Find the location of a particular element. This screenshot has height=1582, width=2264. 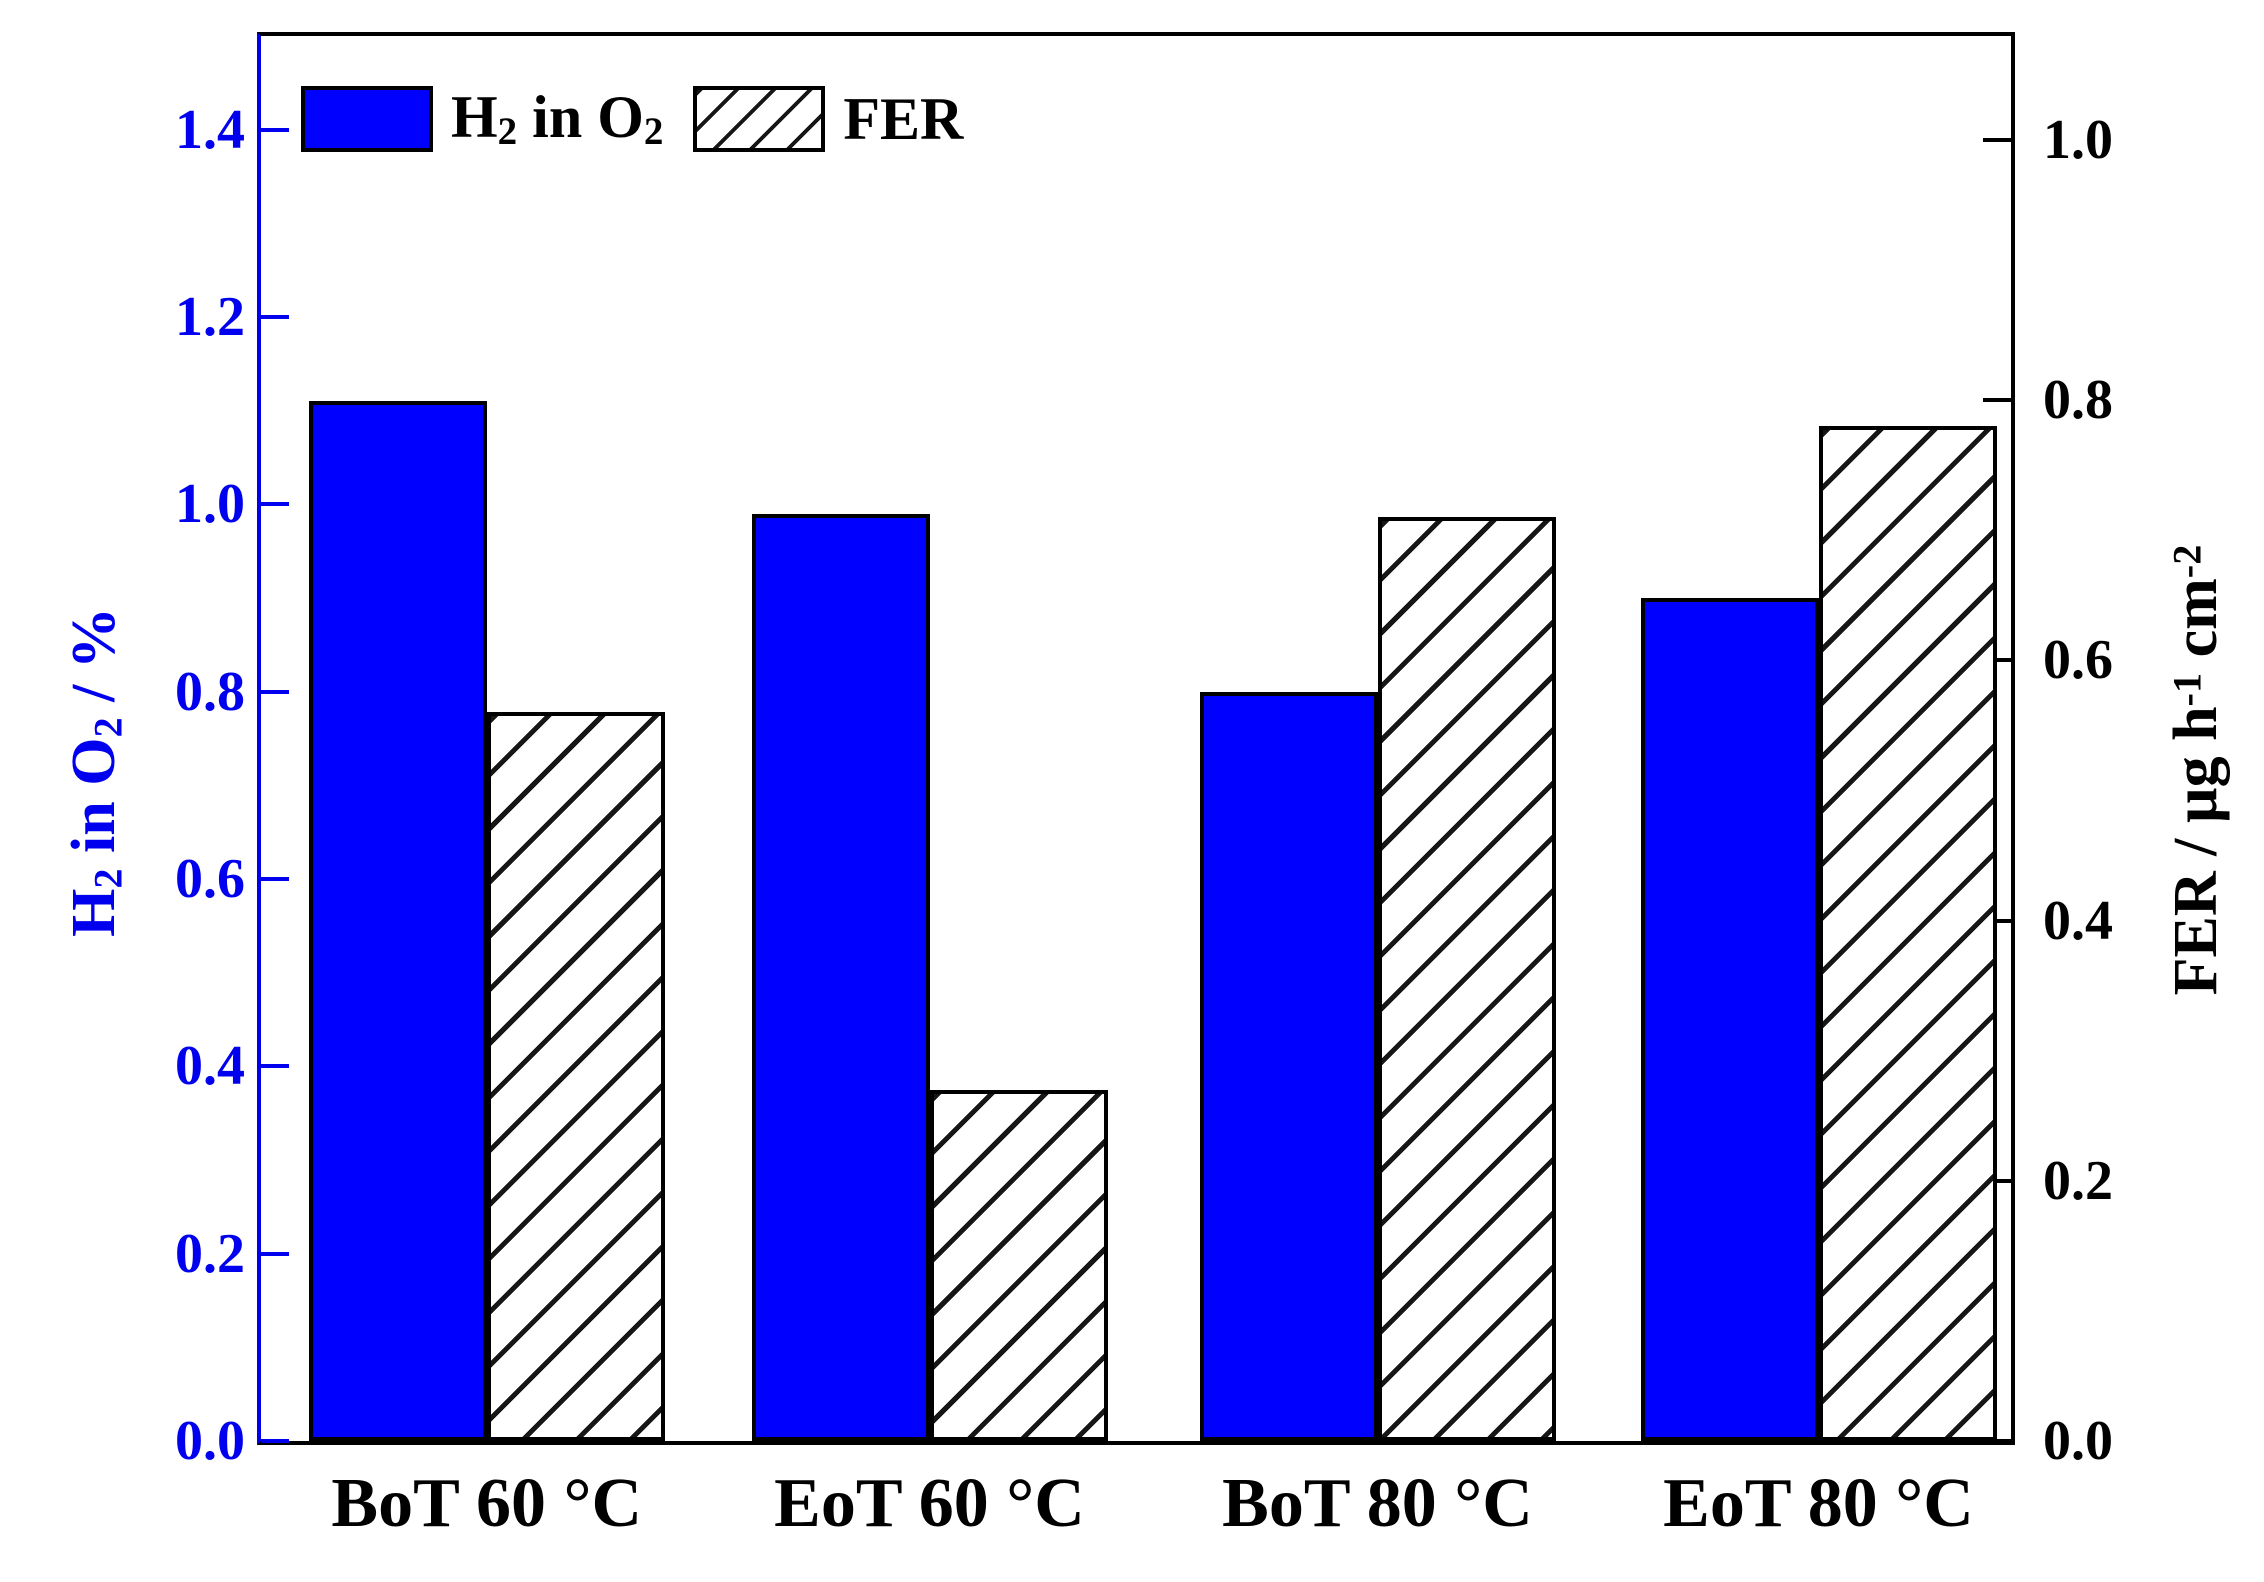

right-axis-tick-0.4 is located at coordinates (1997, 920).